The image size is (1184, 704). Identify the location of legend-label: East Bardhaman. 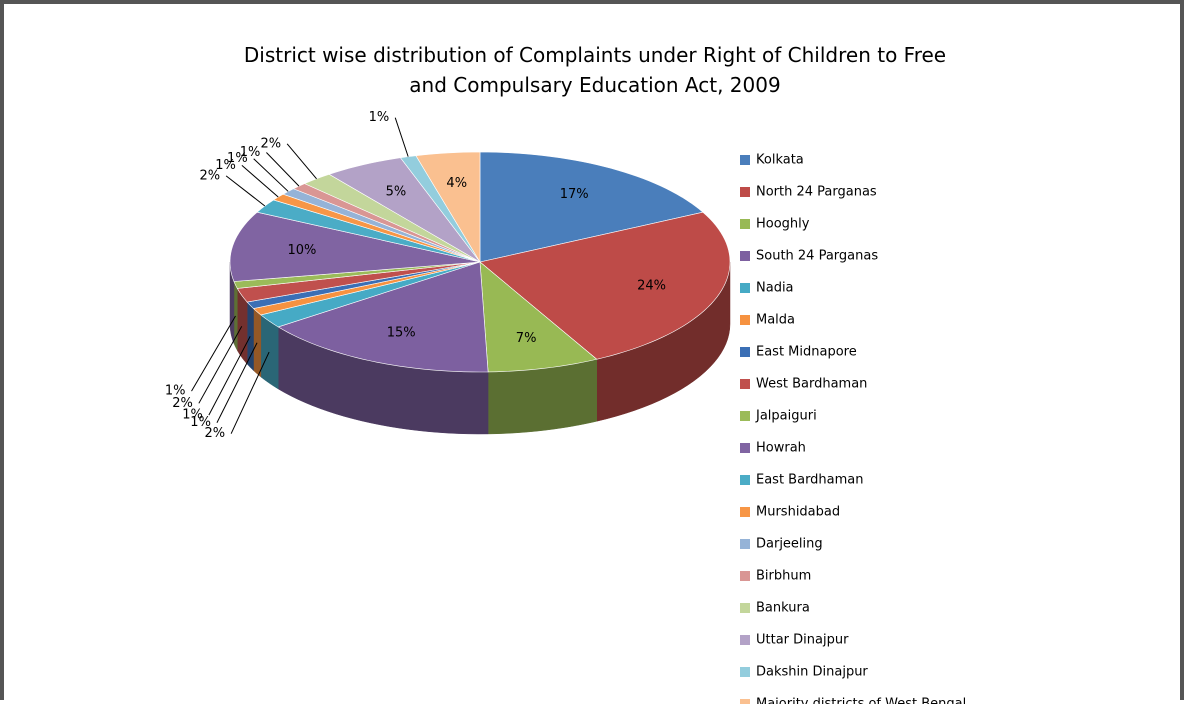
(810, 480).